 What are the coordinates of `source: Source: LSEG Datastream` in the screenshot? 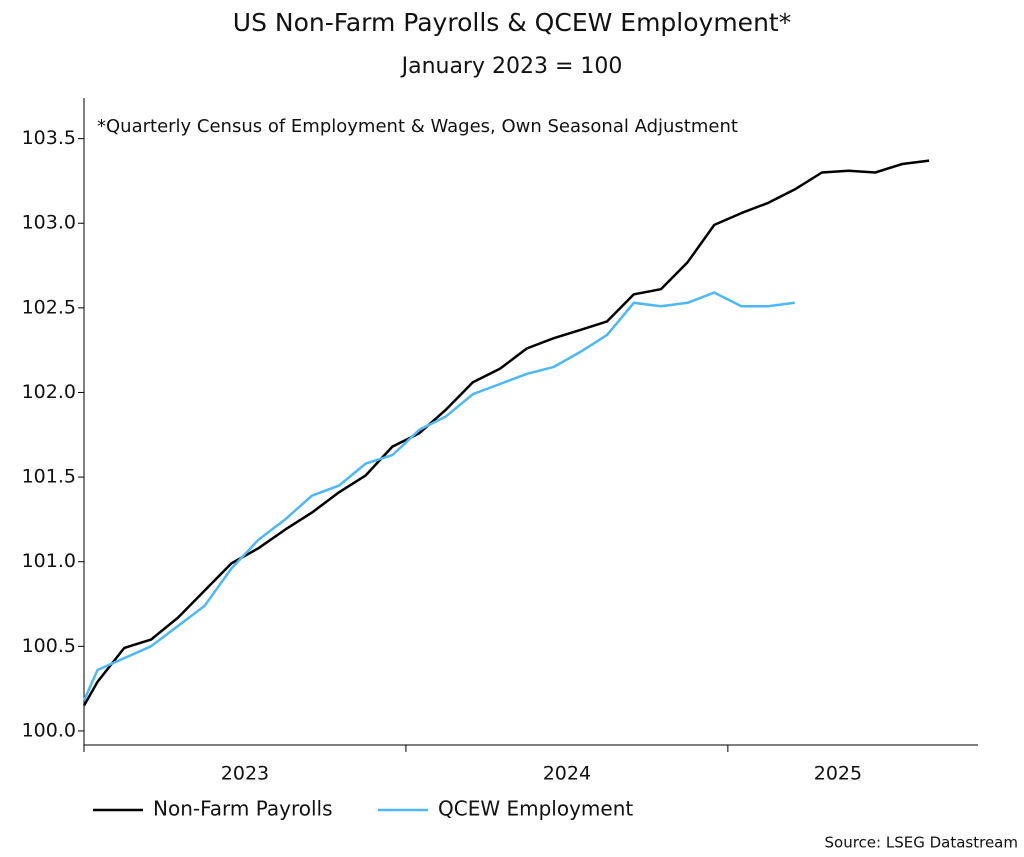 It's located at (921, 843).